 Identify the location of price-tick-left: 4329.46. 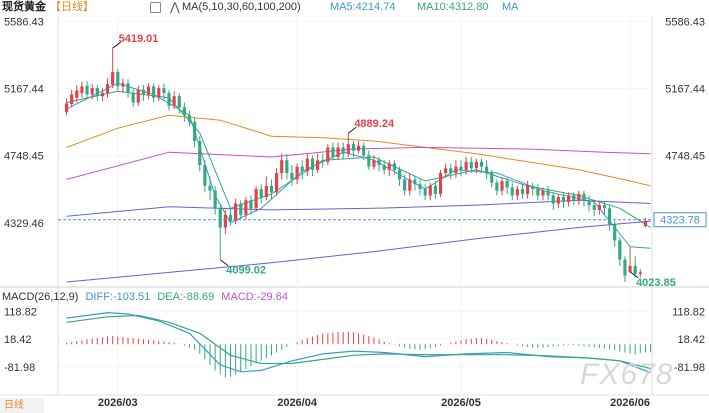
(24, 224).